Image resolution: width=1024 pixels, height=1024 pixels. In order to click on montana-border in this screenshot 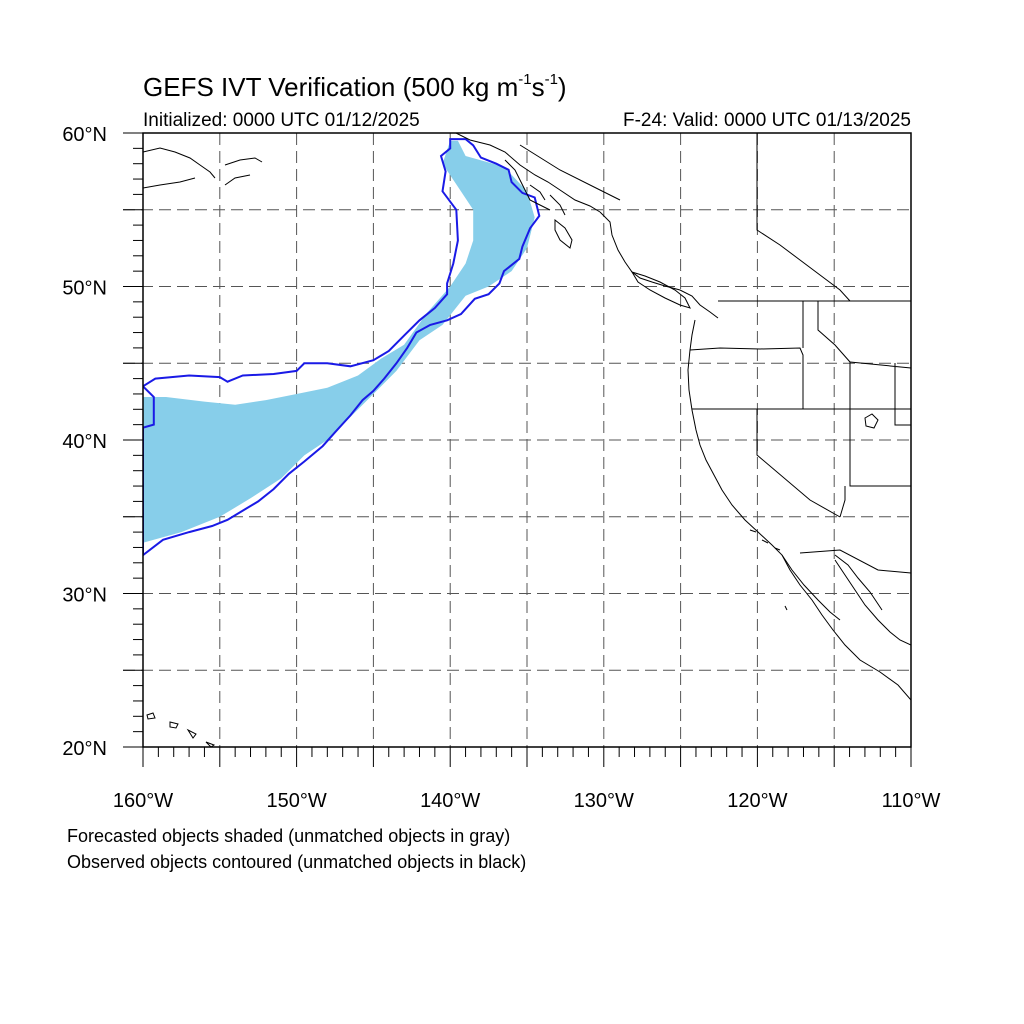, I will do `click(880, 393)`.